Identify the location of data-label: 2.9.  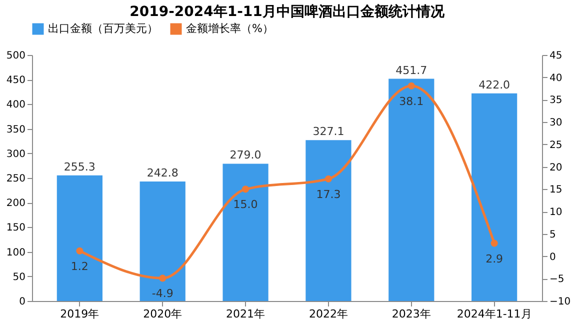
(495, 259).